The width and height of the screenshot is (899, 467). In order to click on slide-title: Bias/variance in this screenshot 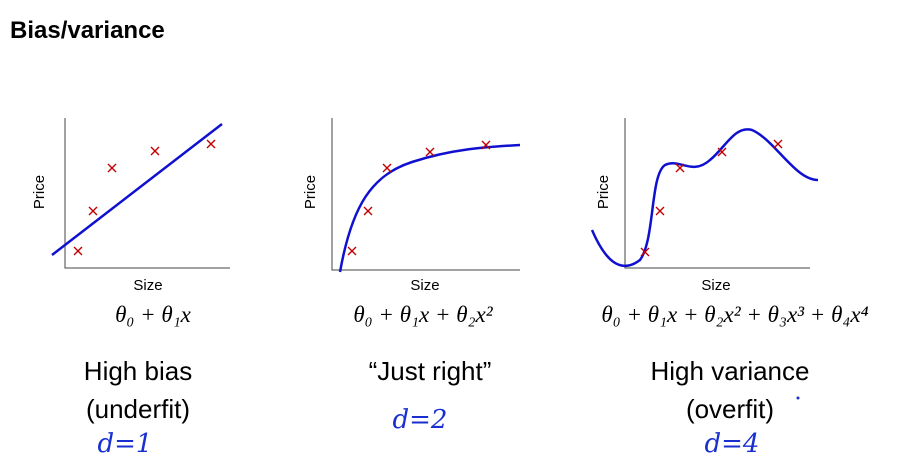, I will do `click(87, 30)`.